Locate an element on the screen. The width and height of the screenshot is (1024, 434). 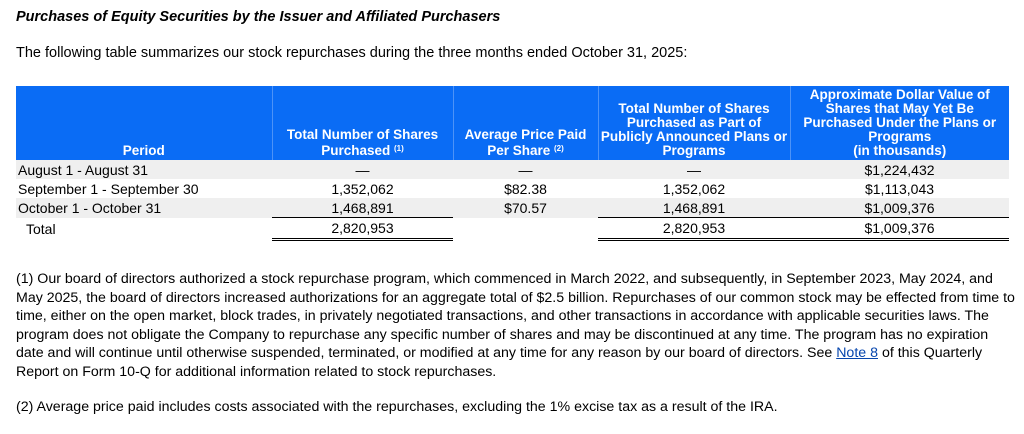
period-cell: August 1 - August 31 is located at coordinates (144, 169).